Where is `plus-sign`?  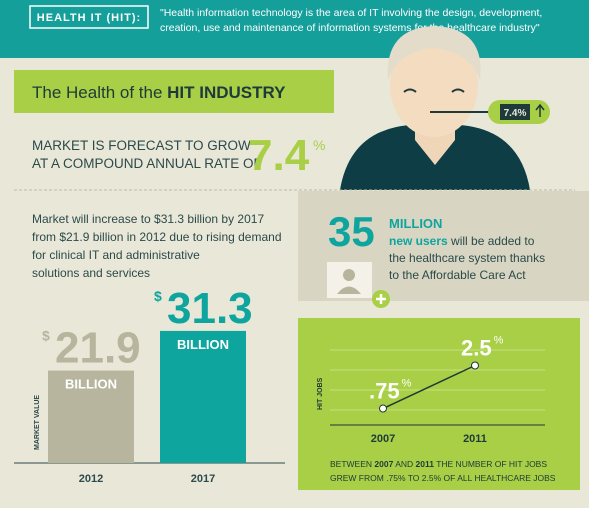
plus-sign is located at coordinates (381, 299).